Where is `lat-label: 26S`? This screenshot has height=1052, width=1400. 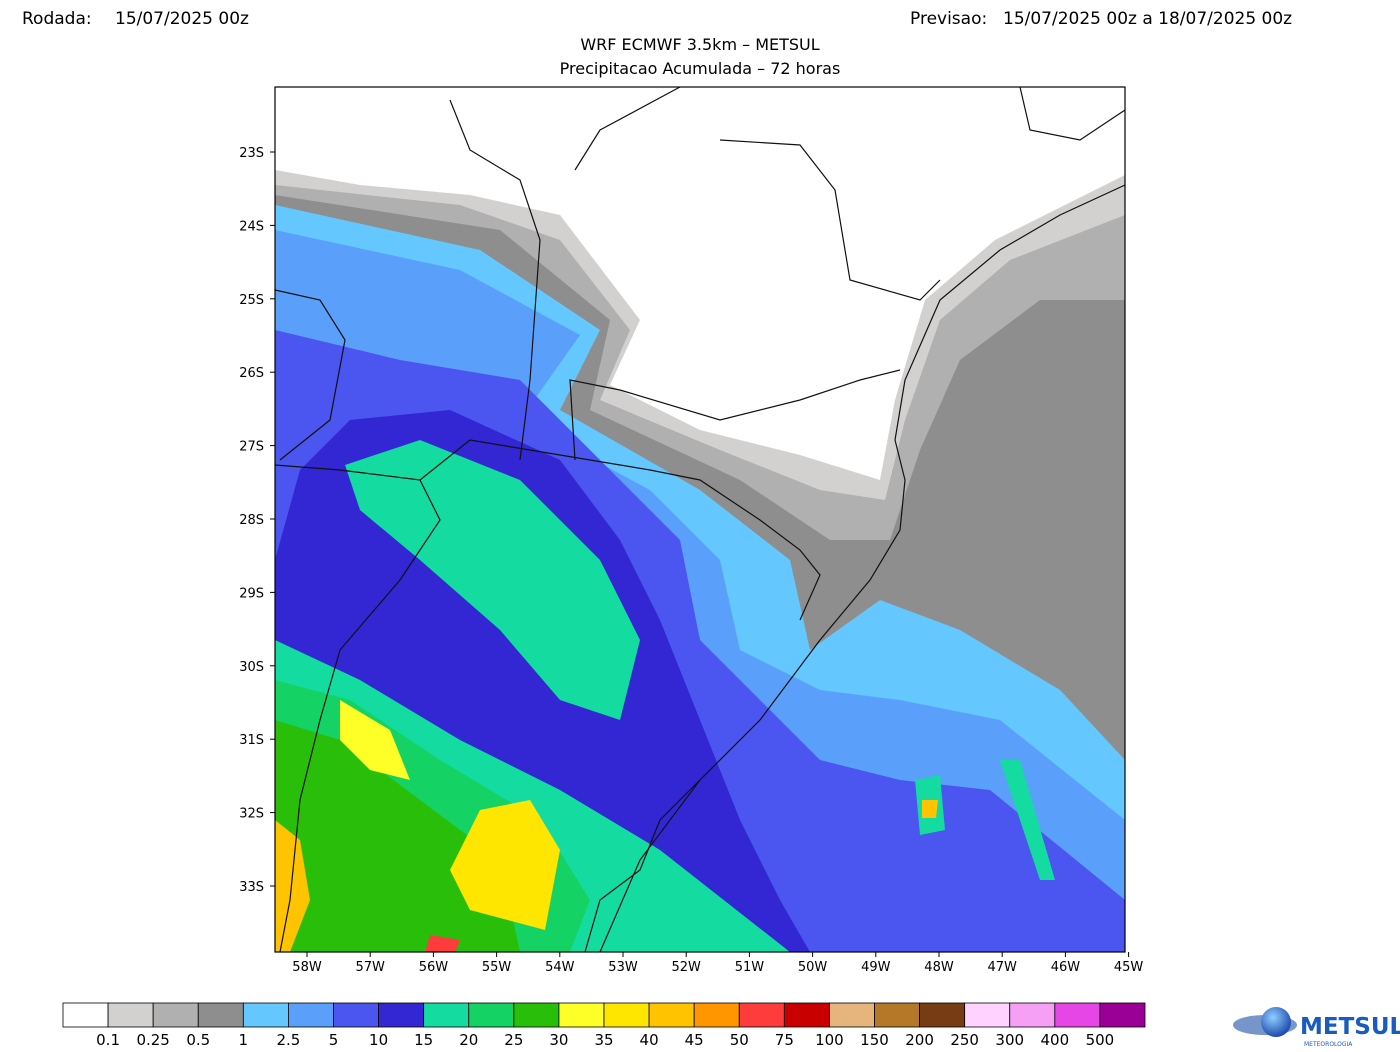
lat-label: 26S is located at coordinates (251, 373).